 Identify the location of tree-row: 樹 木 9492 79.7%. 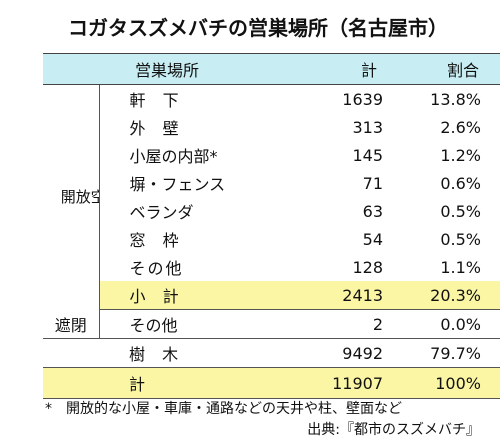
(271, 353).